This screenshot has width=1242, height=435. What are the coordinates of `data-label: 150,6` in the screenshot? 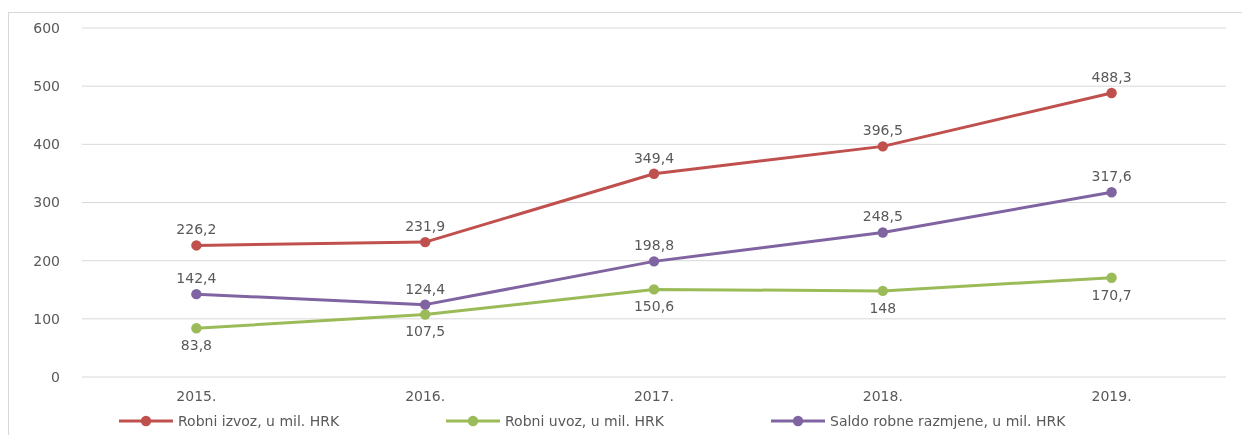 It's located at (654, 306).